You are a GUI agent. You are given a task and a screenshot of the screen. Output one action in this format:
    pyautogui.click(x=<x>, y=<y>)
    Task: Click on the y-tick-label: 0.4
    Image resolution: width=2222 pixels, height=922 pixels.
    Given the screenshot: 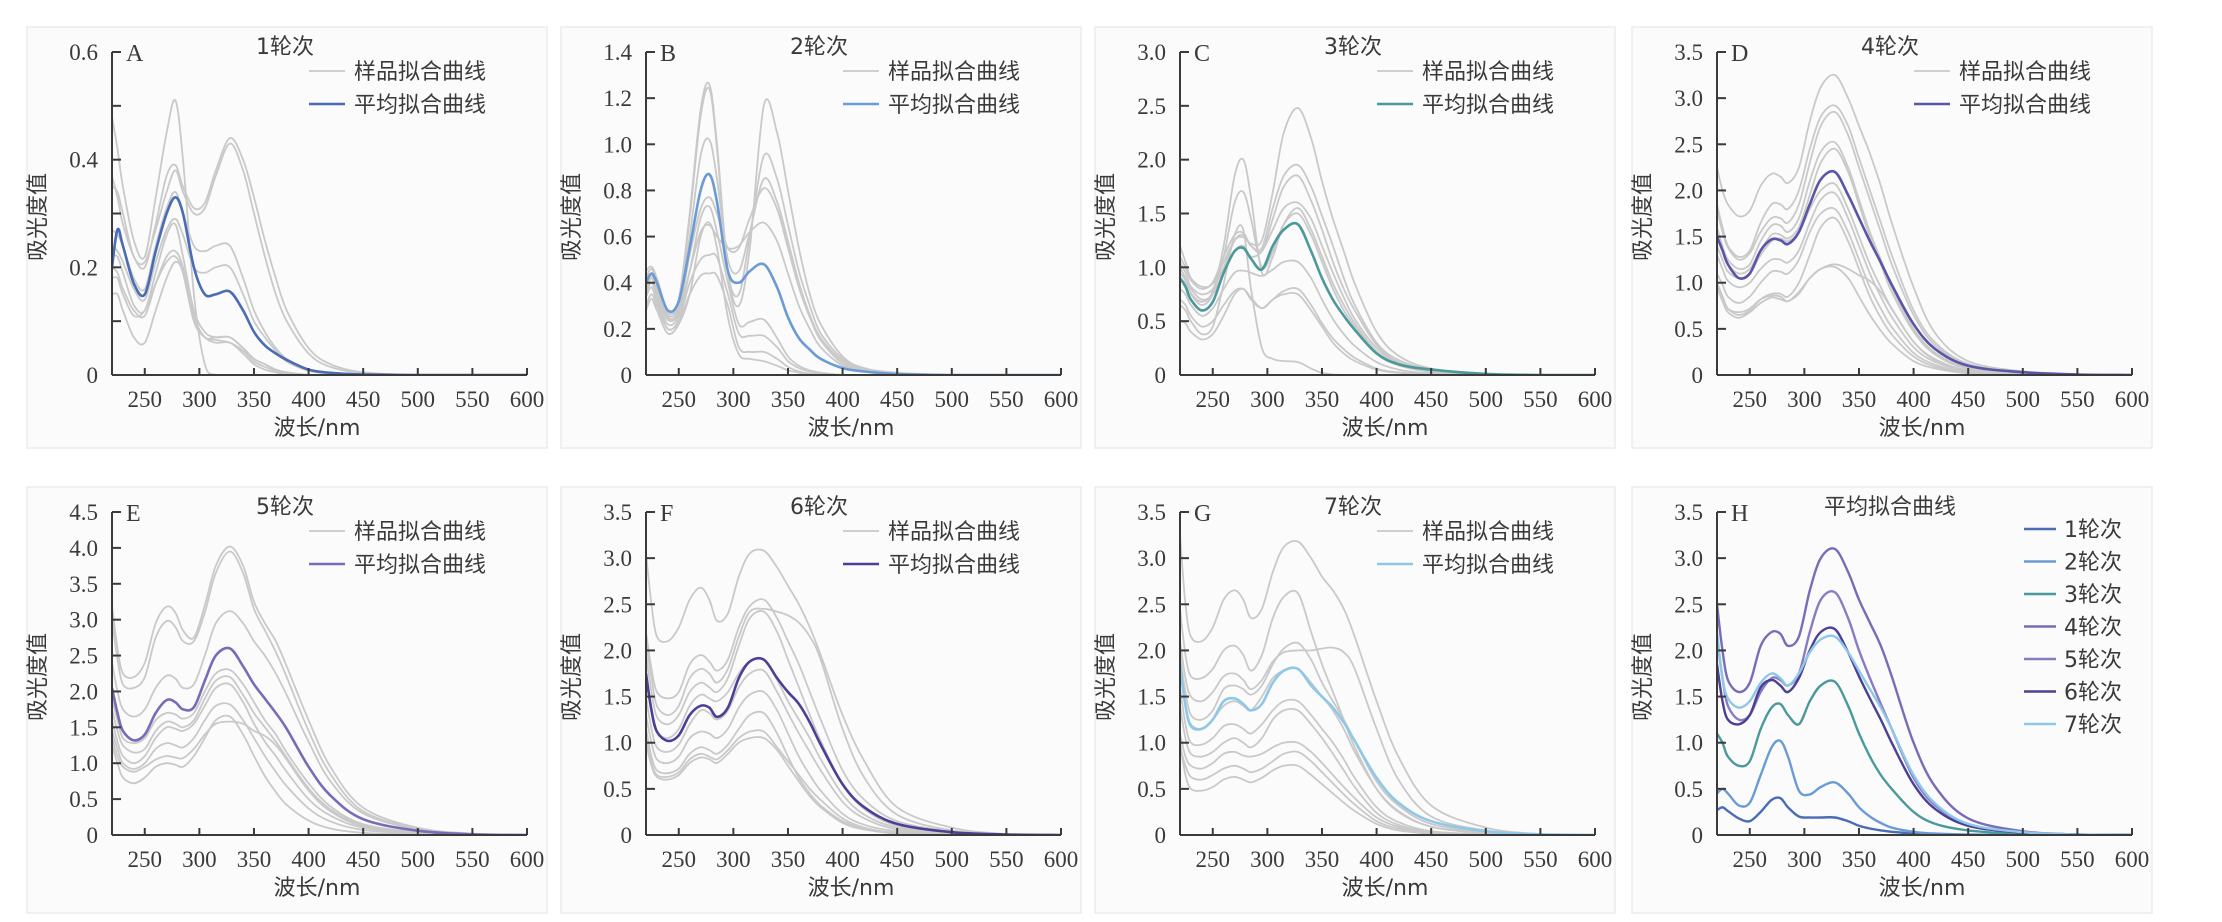 What is the action you would take?
    pyautogui.click(x=617, y=283)
    